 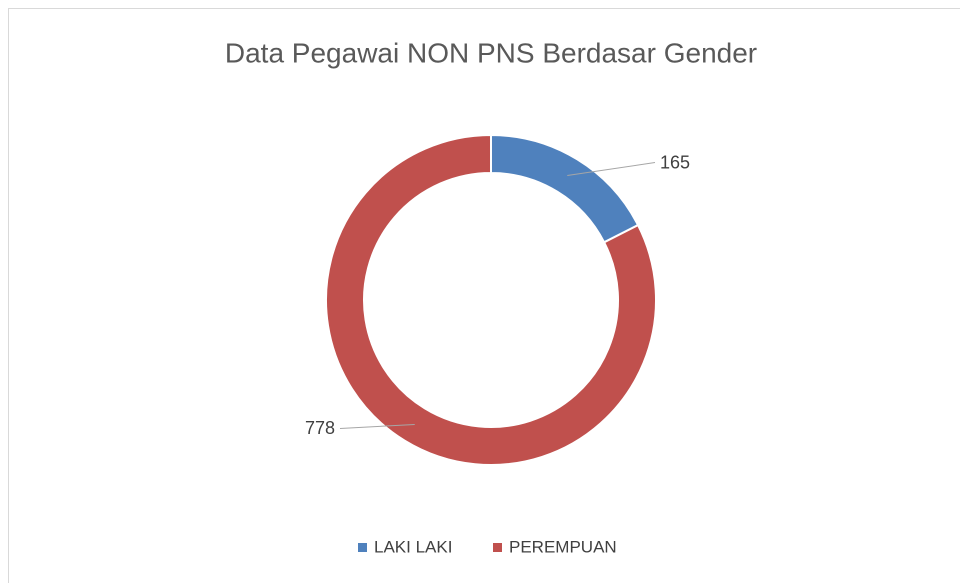 What do you see at coordinates (563, 546) in the screenshot?
I see `legend-label: PEREMPUAN` at bounding box center [563, 546].